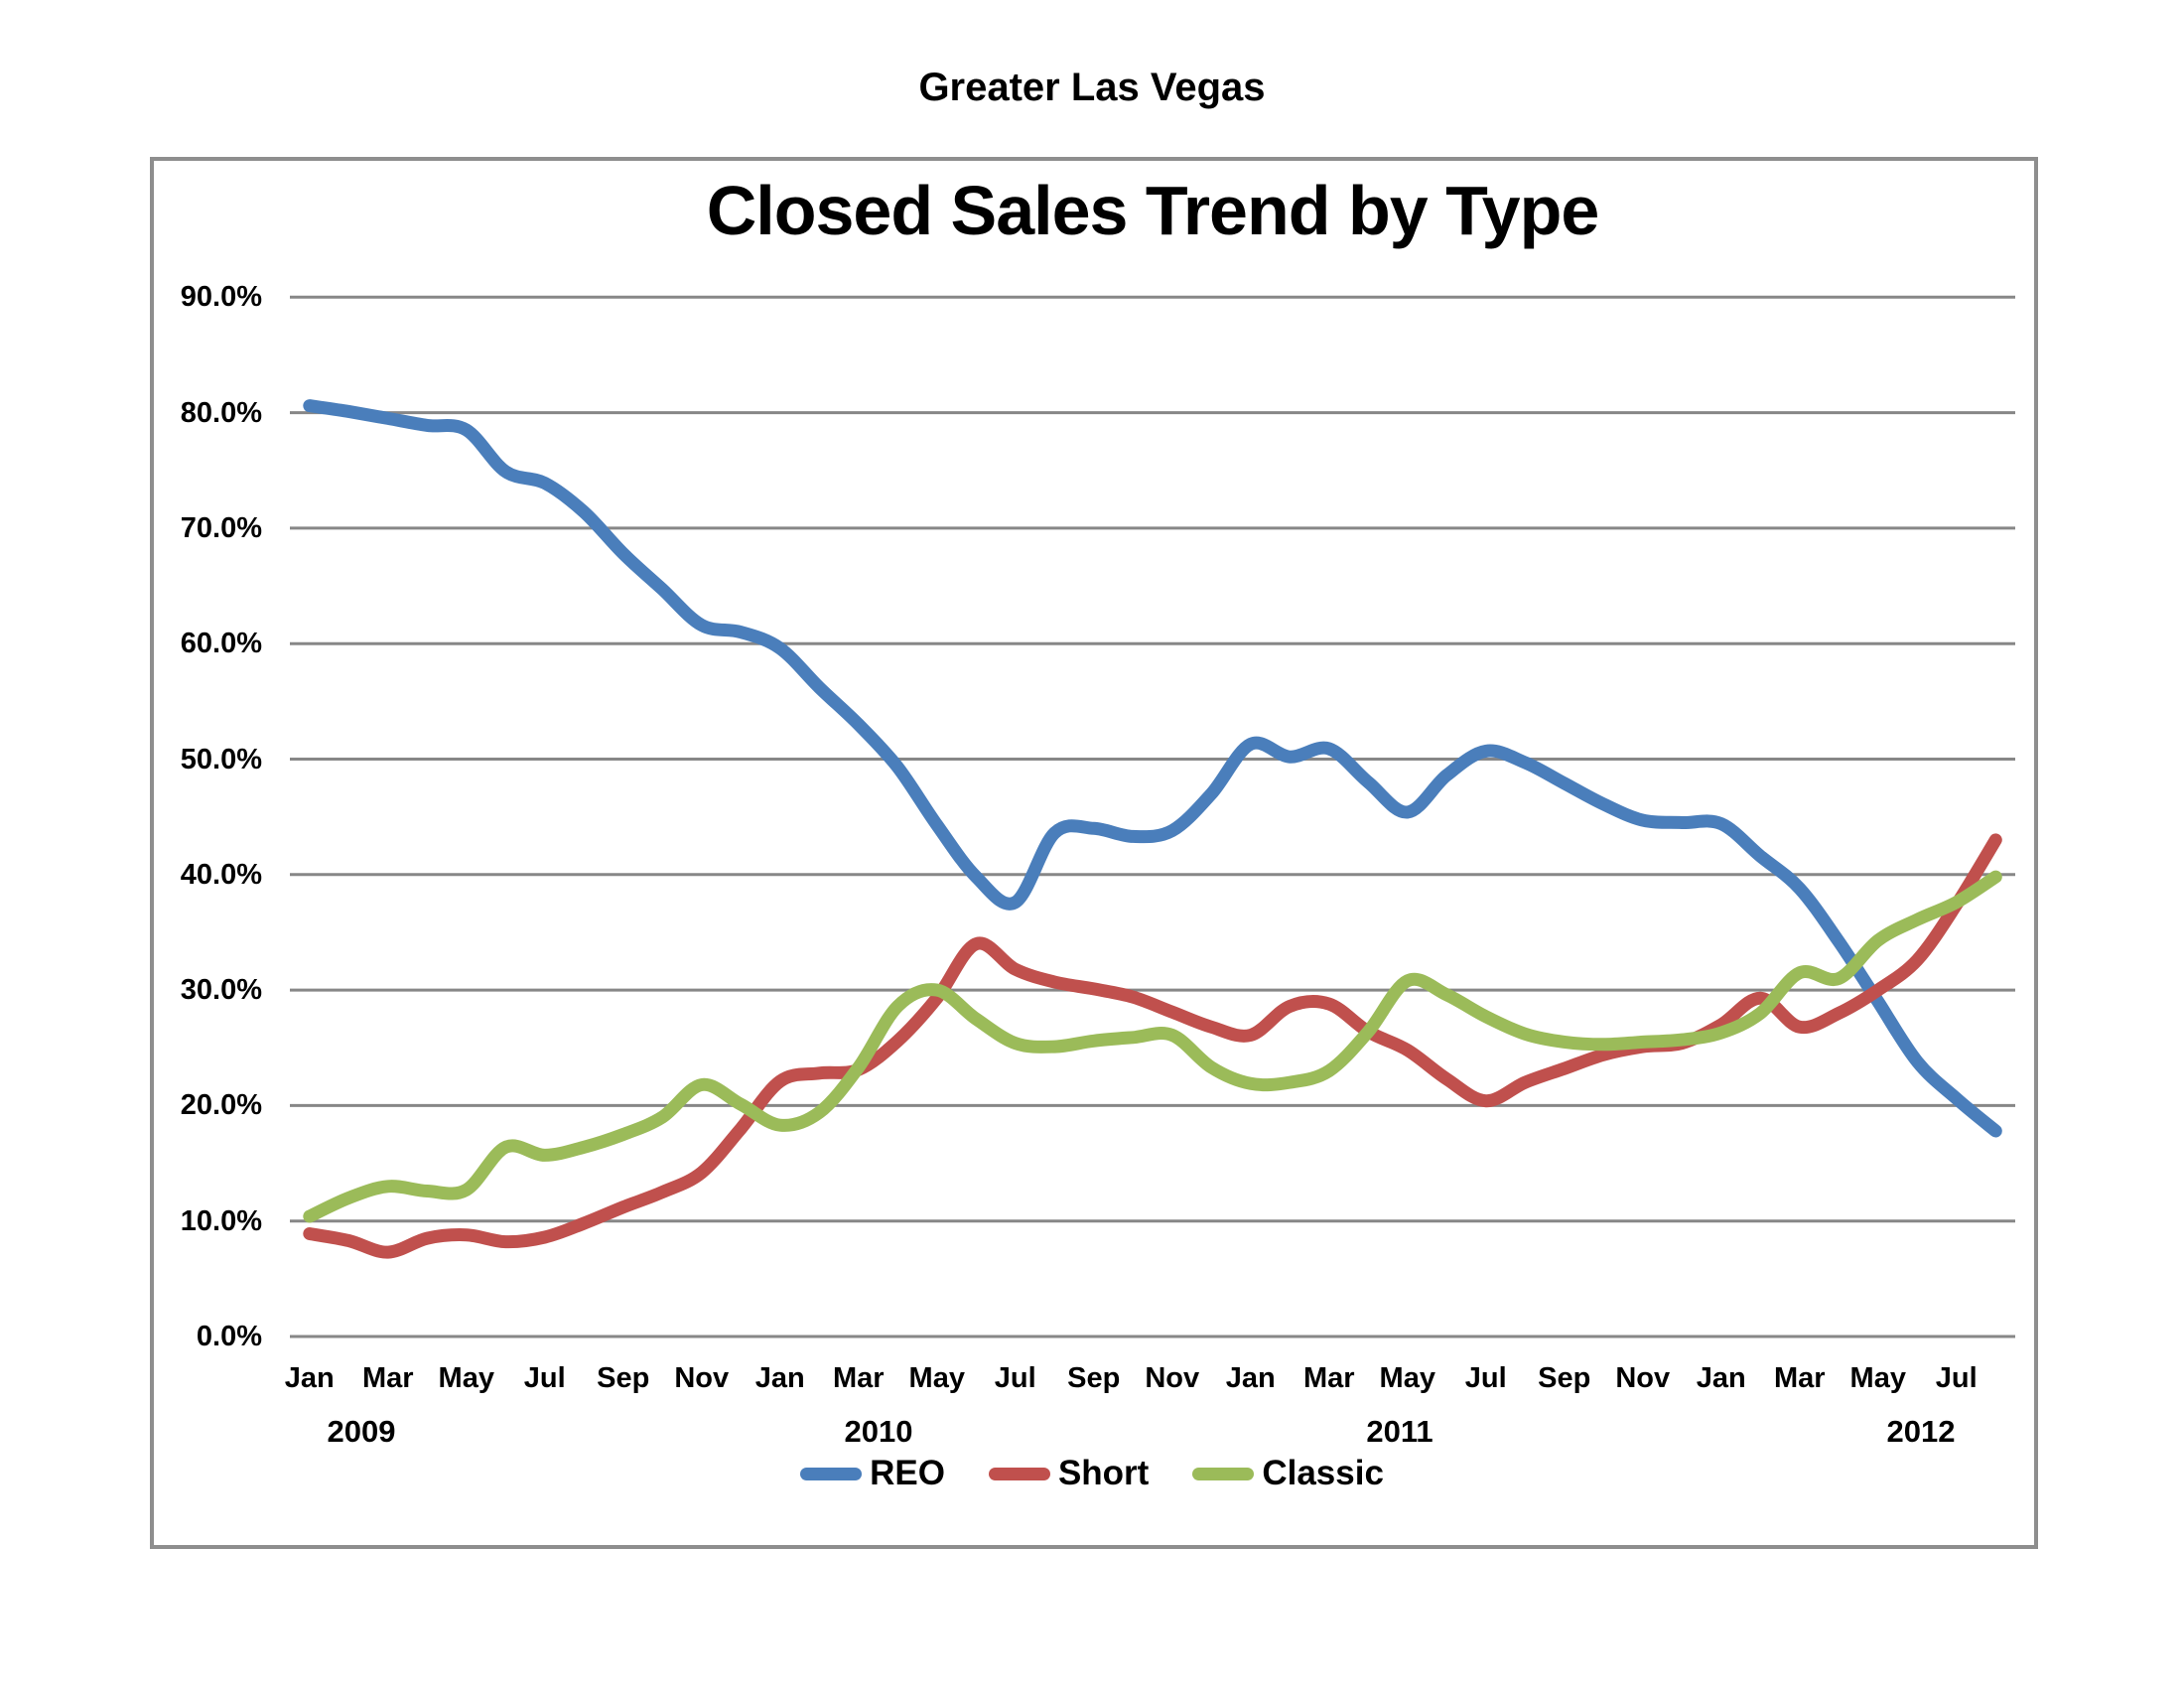  I want to click on y-axis-label: 40.0%, so click(221, 874).